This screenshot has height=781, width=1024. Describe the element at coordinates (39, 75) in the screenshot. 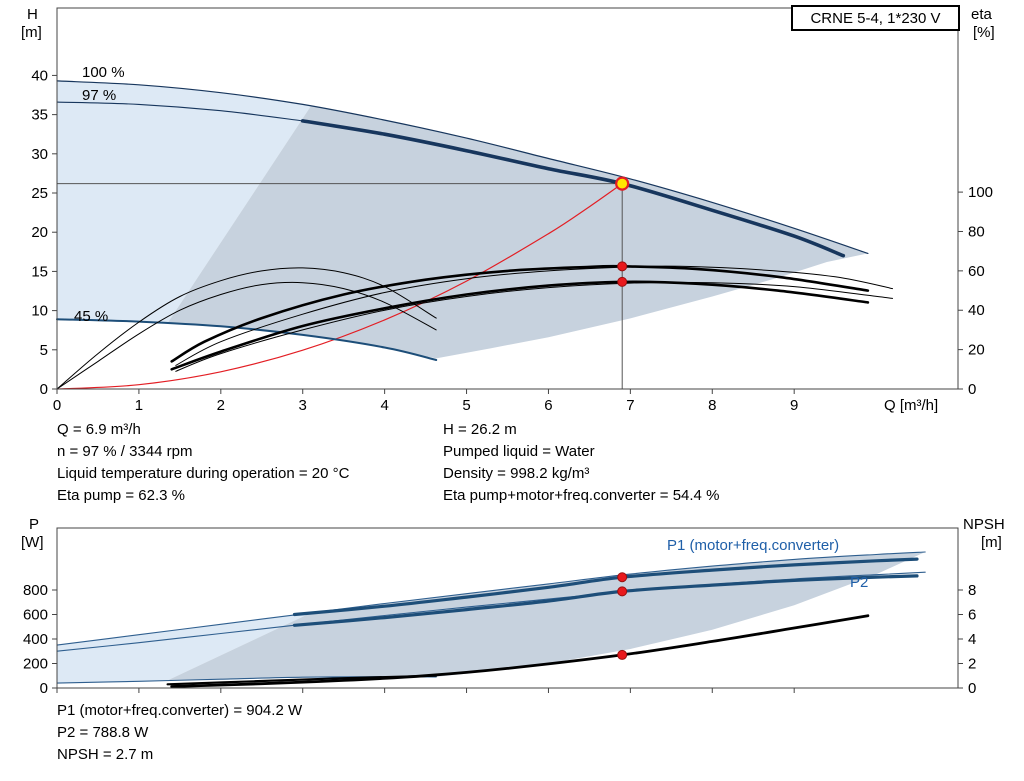

I see `left-tick-label: 40` at that location.